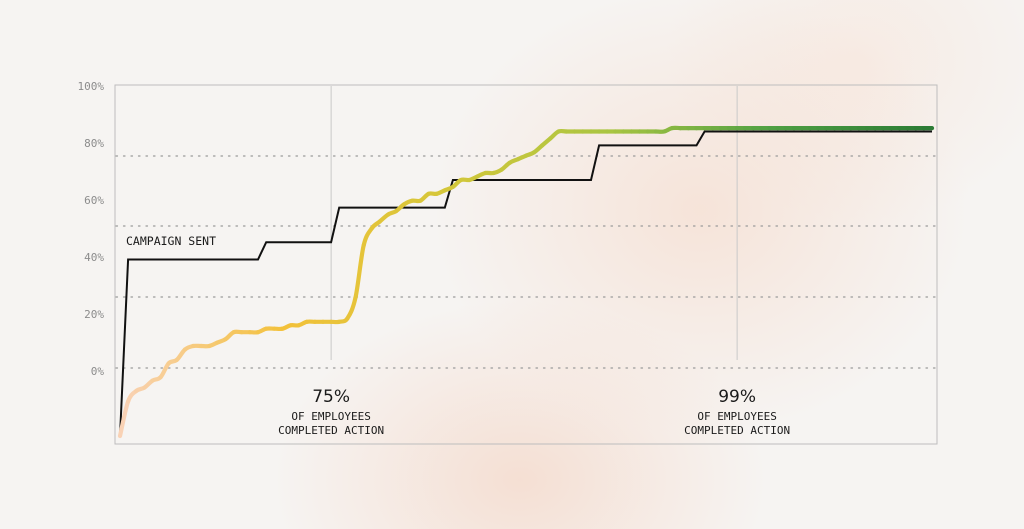  Describe the element at coordinates (91, 229) in the screenshot. I see `y-axis-ticks: 100% 80% 60% 40% 20% 0%` at that location.